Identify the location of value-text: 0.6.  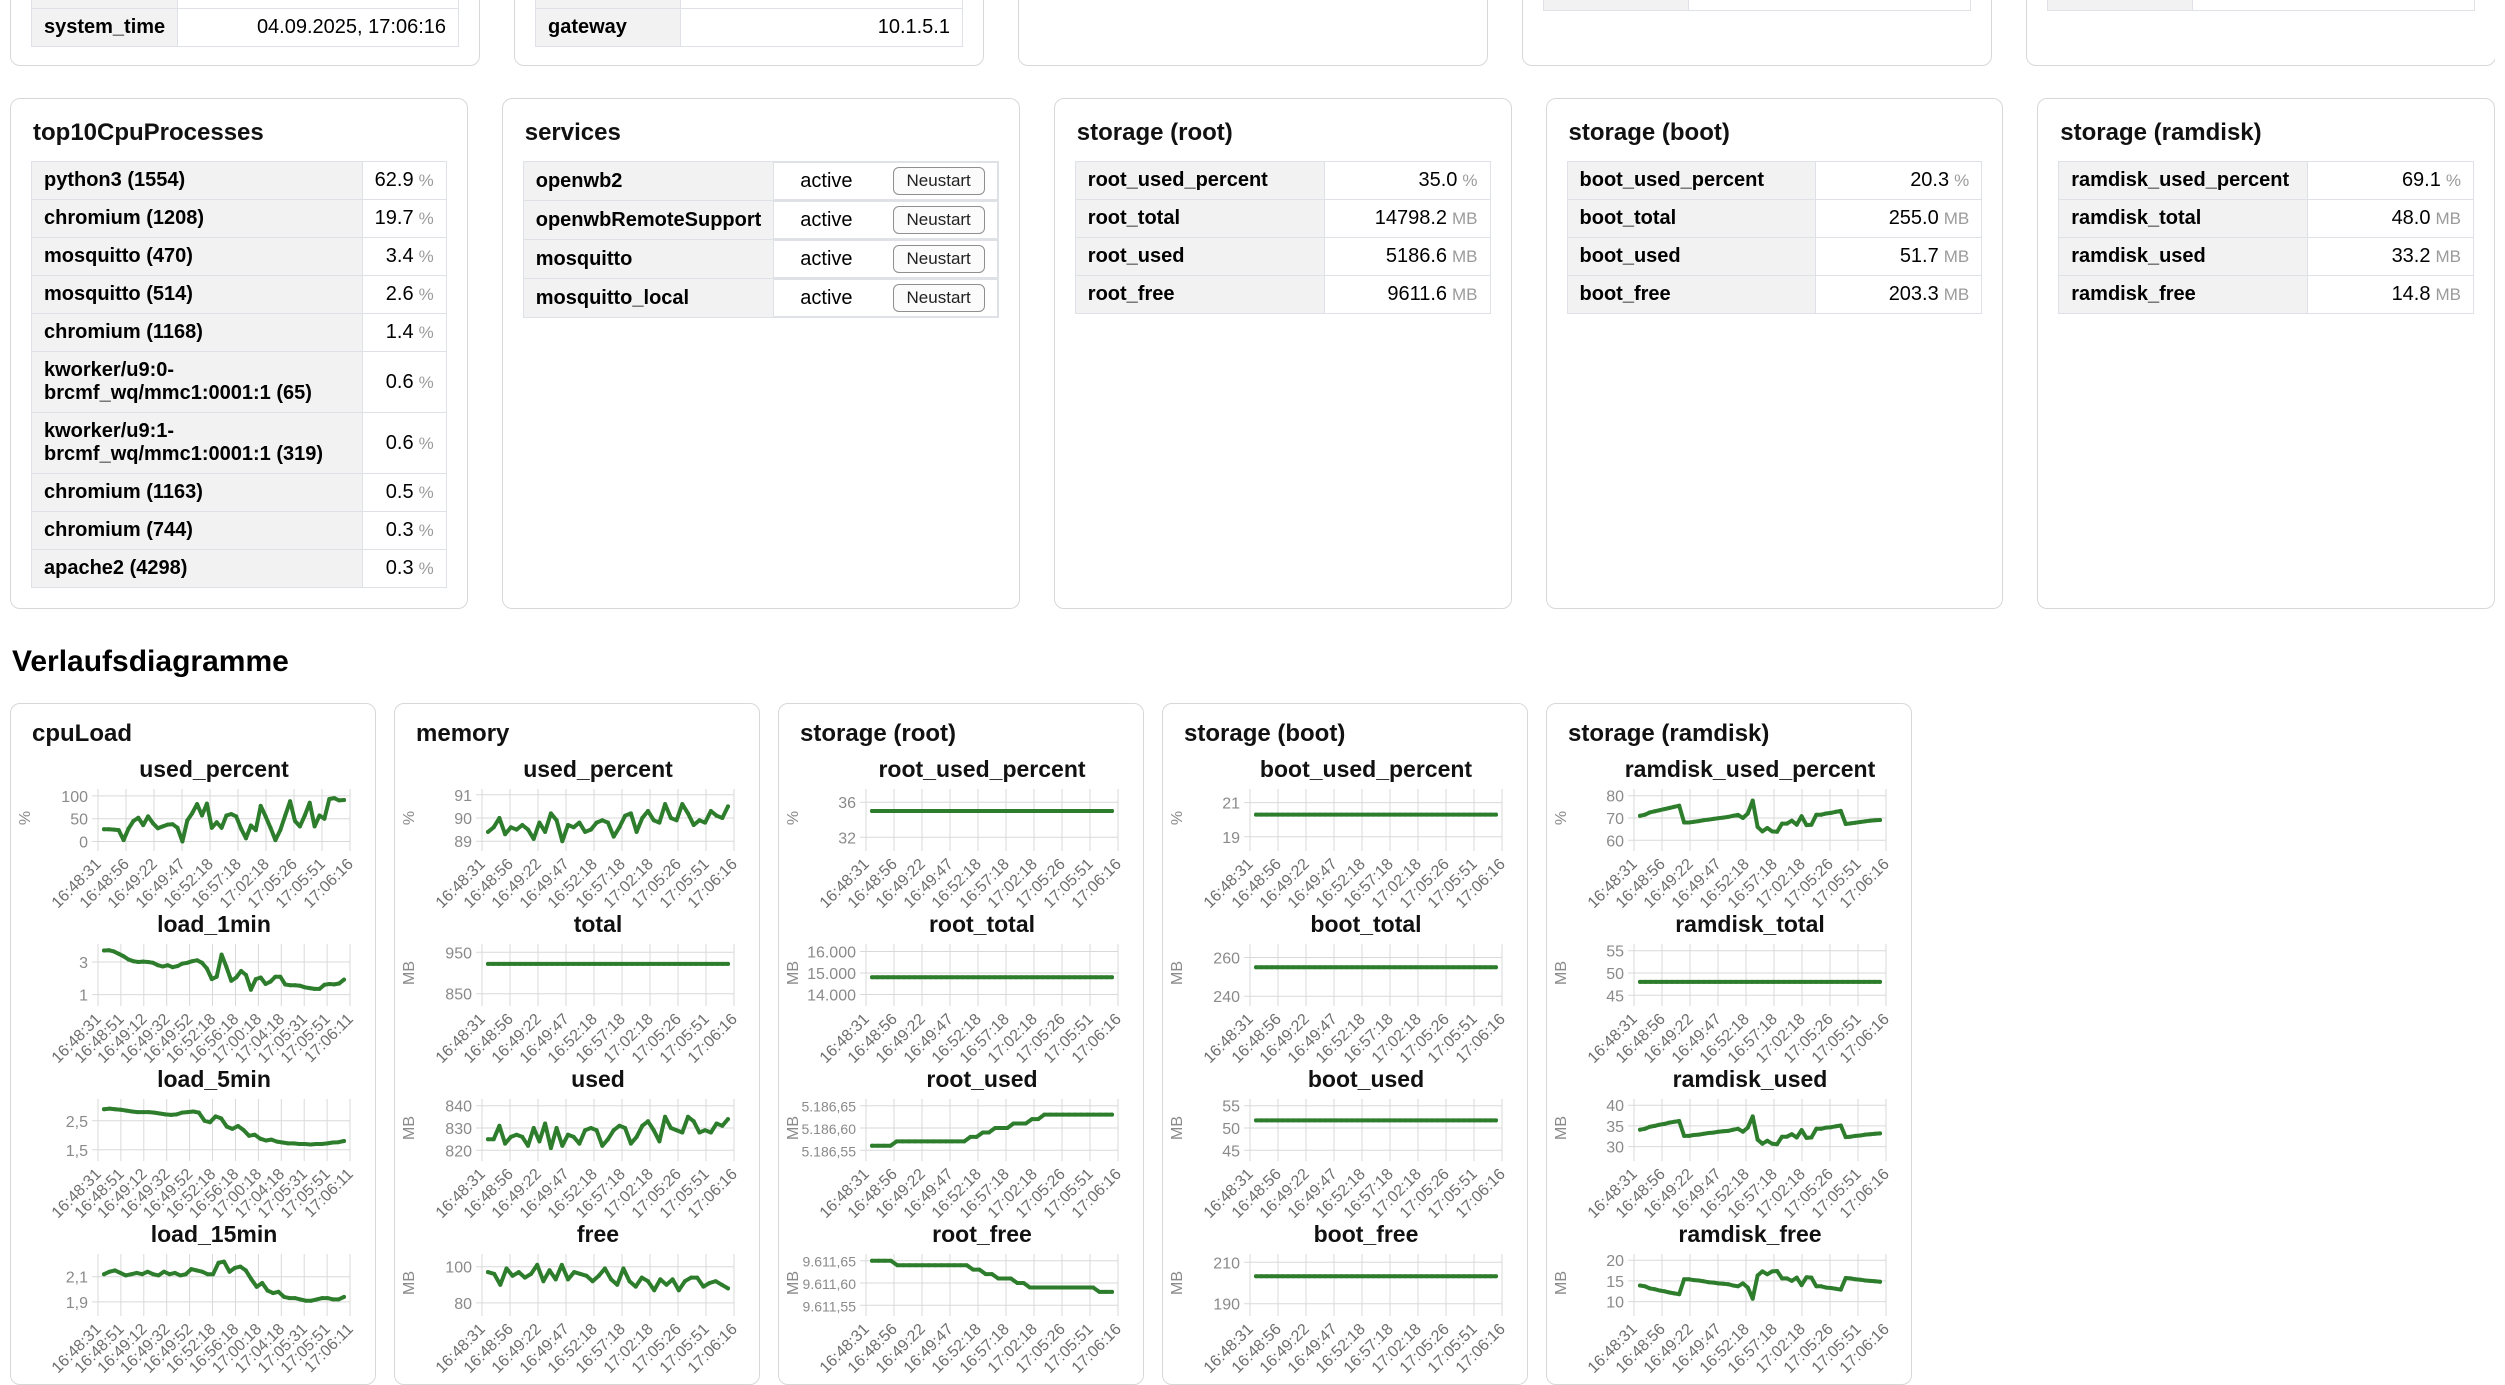
(399, 381).